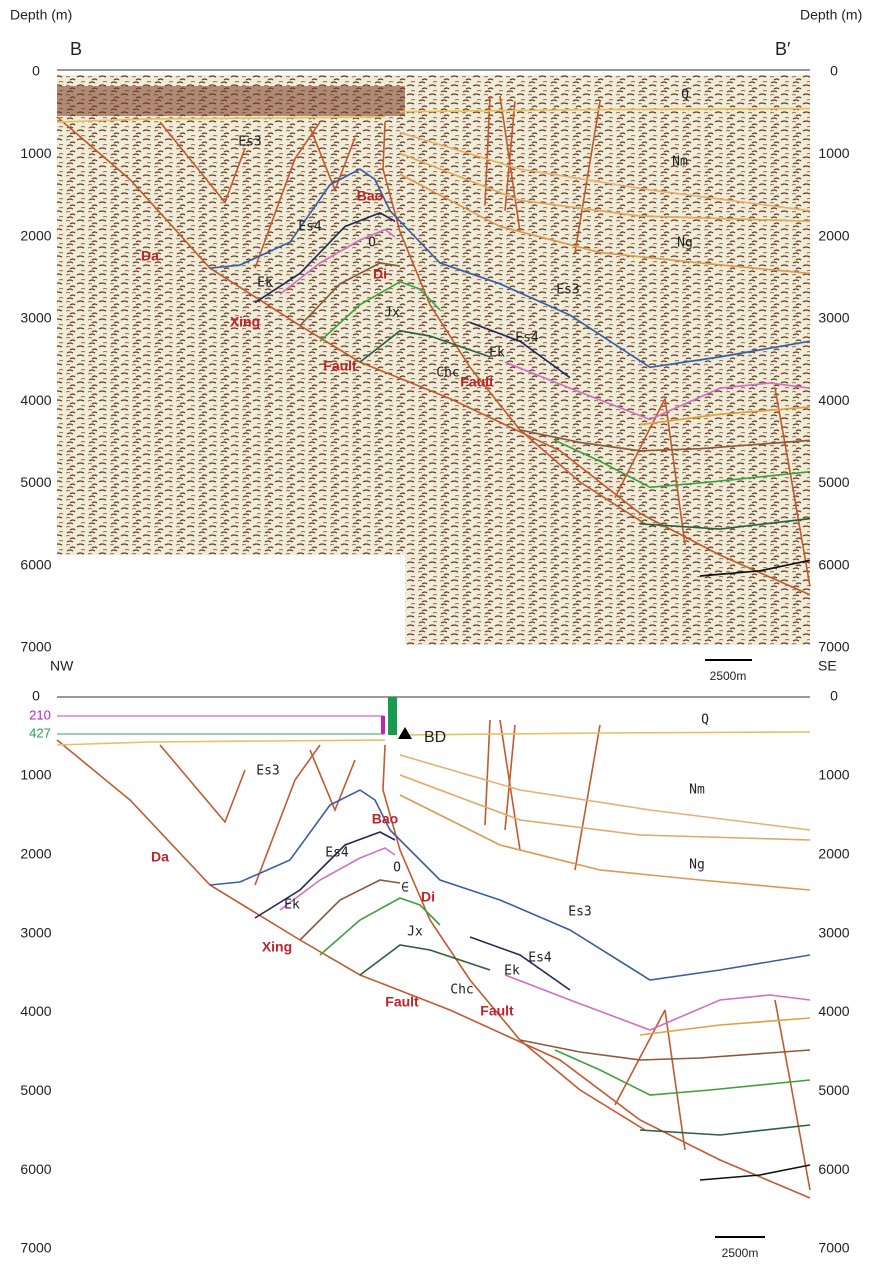  Describe the element at coordinates (380, 274) in the screenshot. I see `layer-label: Di` at that location.